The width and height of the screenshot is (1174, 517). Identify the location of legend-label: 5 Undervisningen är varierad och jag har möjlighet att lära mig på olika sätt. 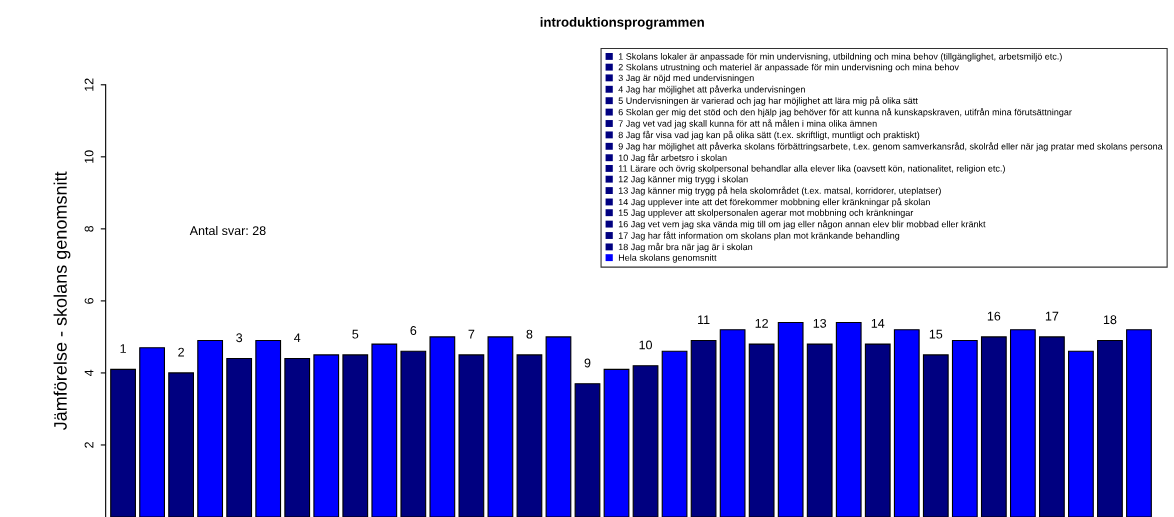
(768, 101).